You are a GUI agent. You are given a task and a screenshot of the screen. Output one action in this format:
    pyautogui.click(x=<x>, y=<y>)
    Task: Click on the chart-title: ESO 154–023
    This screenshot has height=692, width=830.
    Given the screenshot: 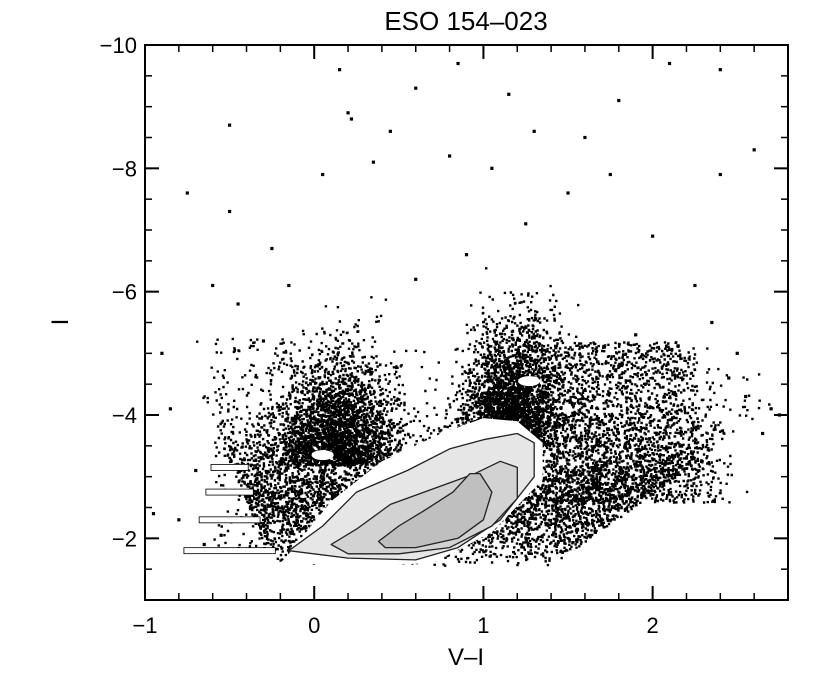 What is the action you would take?
    pyautogui.click(x=465, y=21)
    